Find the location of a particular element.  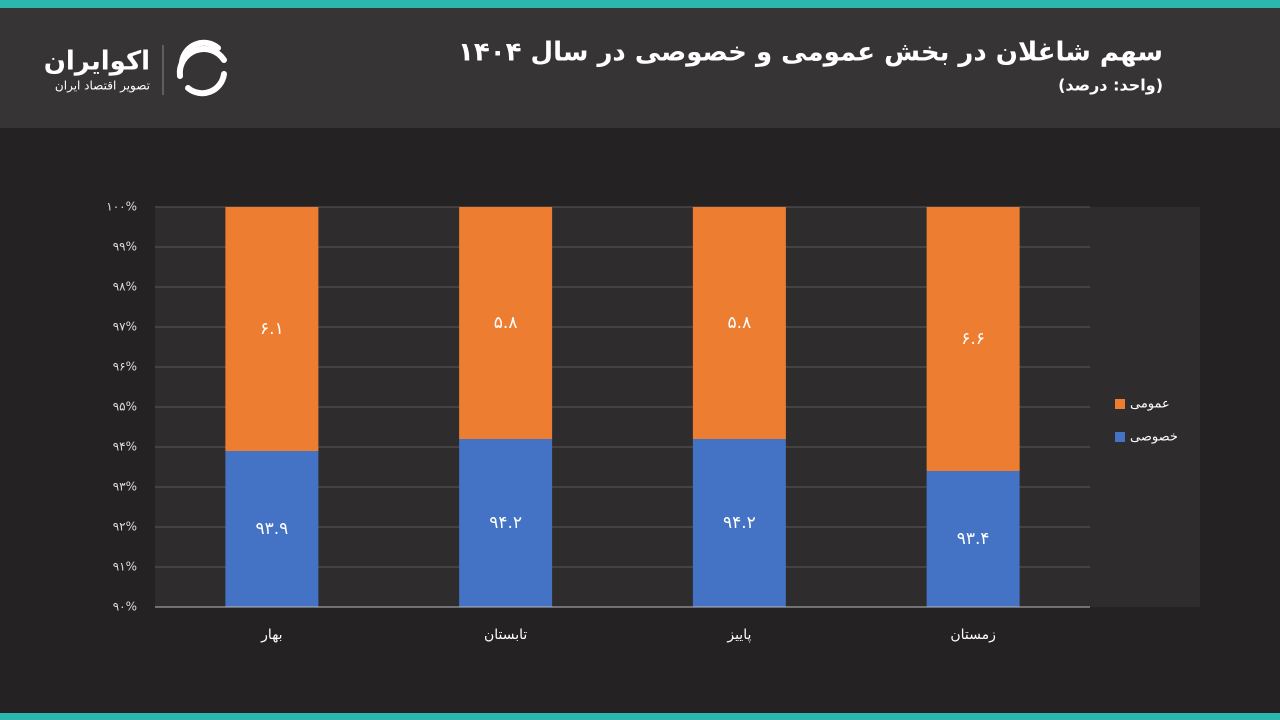

y-tick-label: ۹۳% is located at coordinates (125, 487).